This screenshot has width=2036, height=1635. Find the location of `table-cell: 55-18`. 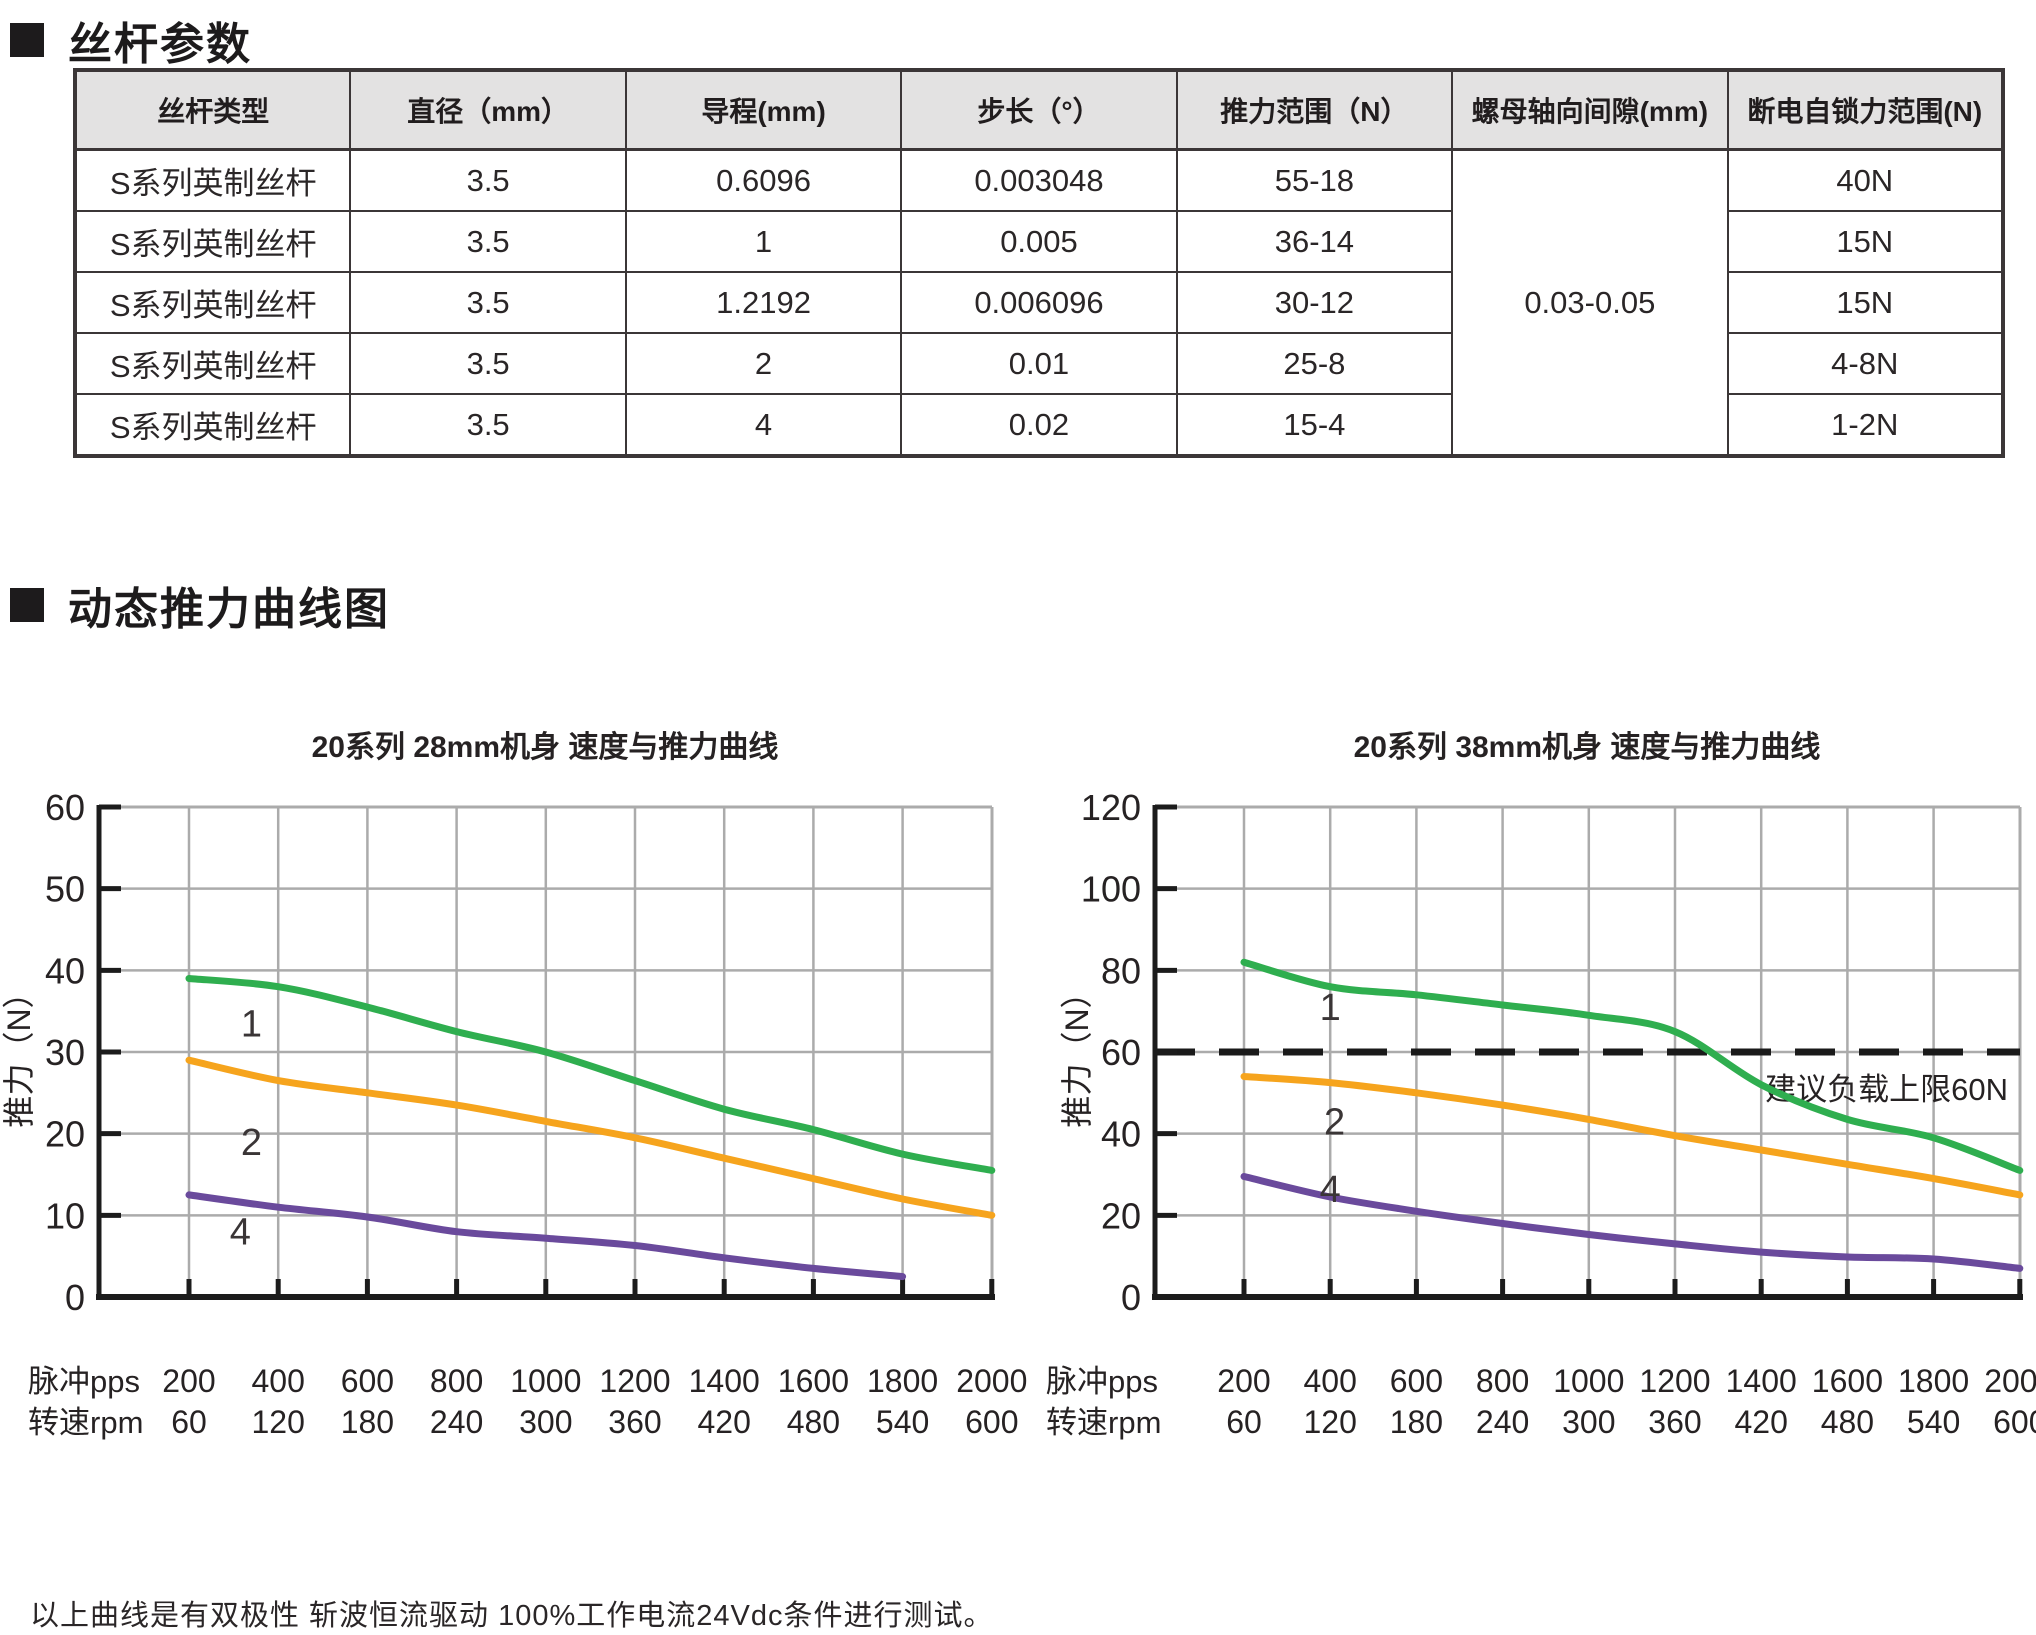

table-cell: 55-18 is located at coordinates (1314, 180).